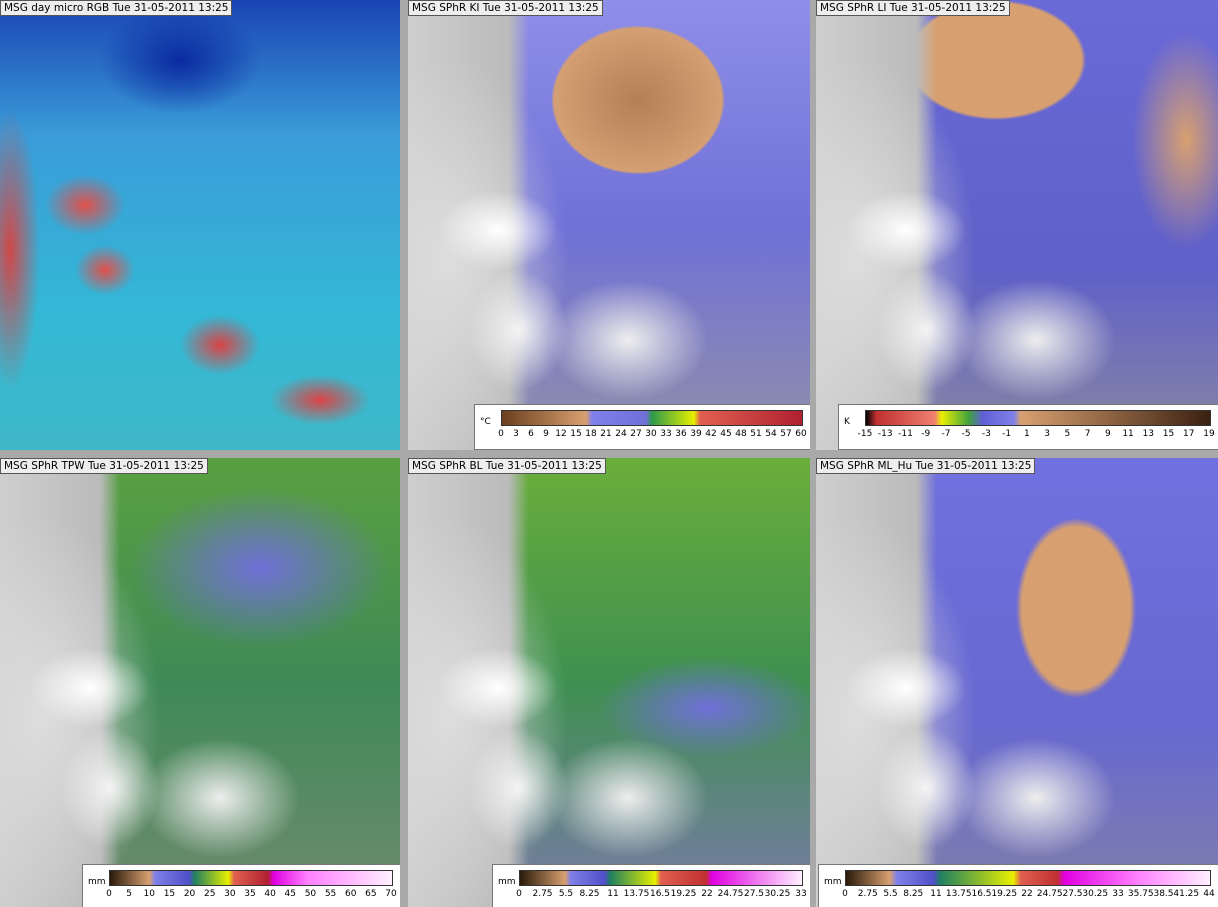 This screenshot has height=907, width=1218. Describe the element at coordinates (591, 434) in the screenshot. I see `legend-tick-label: 18` at that location.